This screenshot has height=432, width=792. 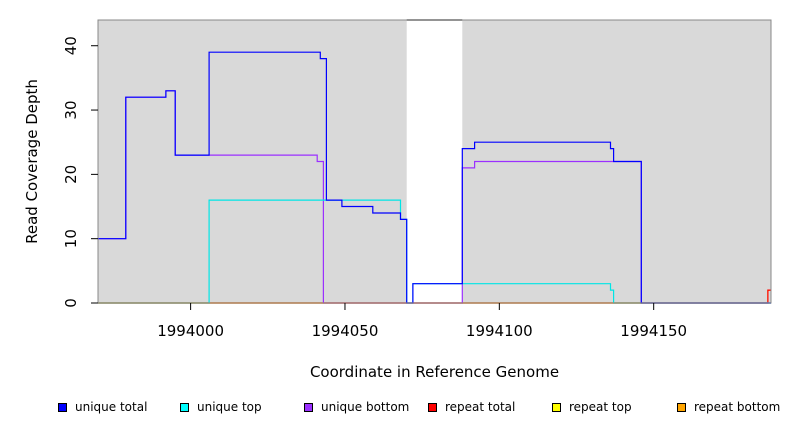 What do you see at coordinates (345, 331) in the screenshot?
I see `x-tick-label: 1994050` at bounding box center [345, 331].